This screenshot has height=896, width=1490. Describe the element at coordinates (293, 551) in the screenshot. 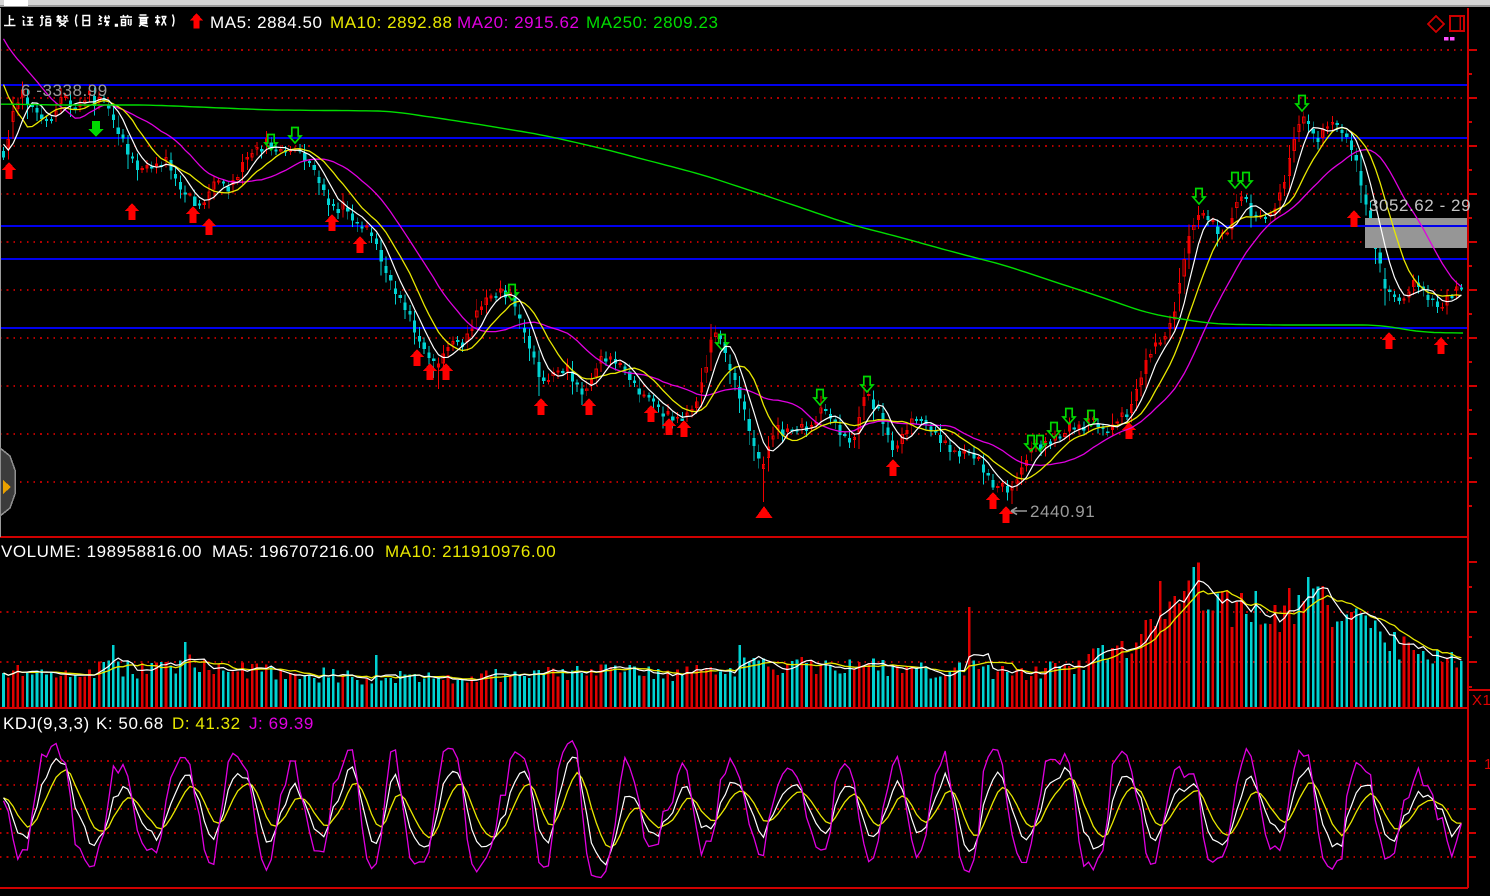

I see `svg-text: MA5: 196707216.00` at that location.